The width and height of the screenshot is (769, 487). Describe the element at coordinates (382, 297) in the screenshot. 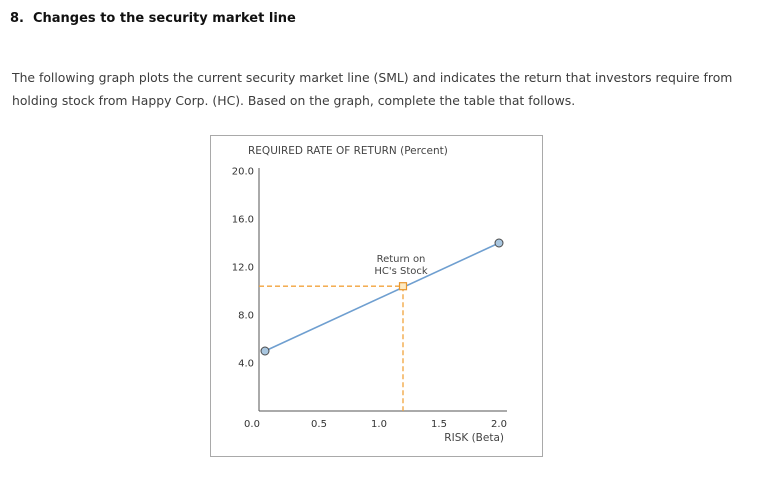

I see `sml-line` at that location.